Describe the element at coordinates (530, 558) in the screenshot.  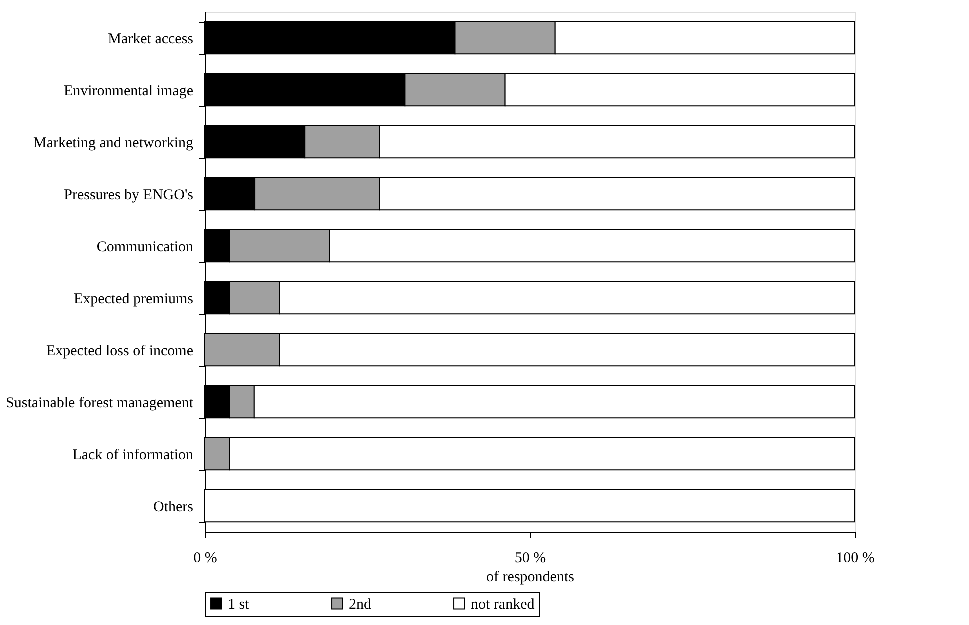
I see `x-tick-label: 50 %` at that location.